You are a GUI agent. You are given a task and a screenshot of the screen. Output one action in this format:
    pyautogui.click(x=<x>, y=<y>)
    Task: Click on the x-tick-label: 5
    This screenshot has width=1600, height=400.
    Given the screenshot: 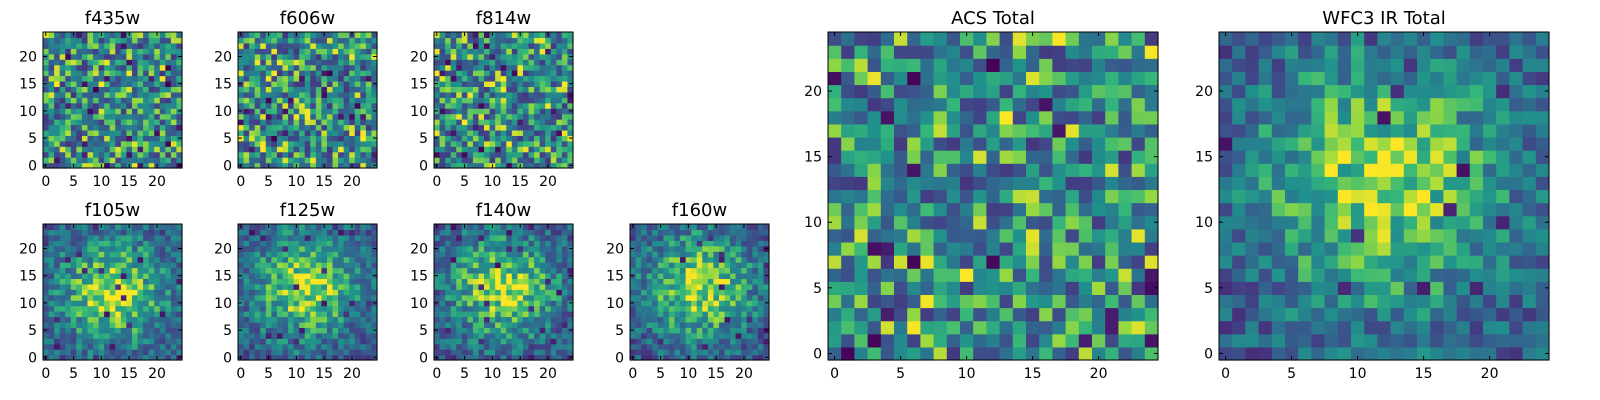 What is the action you would take?
    pyautogui.click(x=268, y=182)
    